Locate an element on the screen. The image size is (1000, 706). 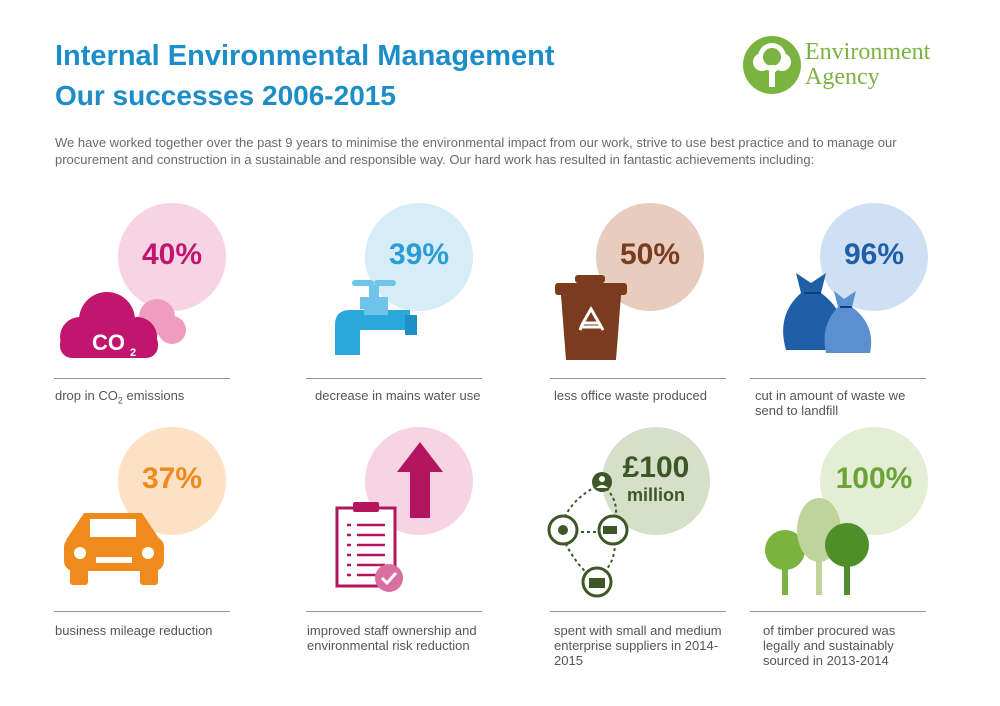
stat-value: 40% is located at coordinates (172, 254).